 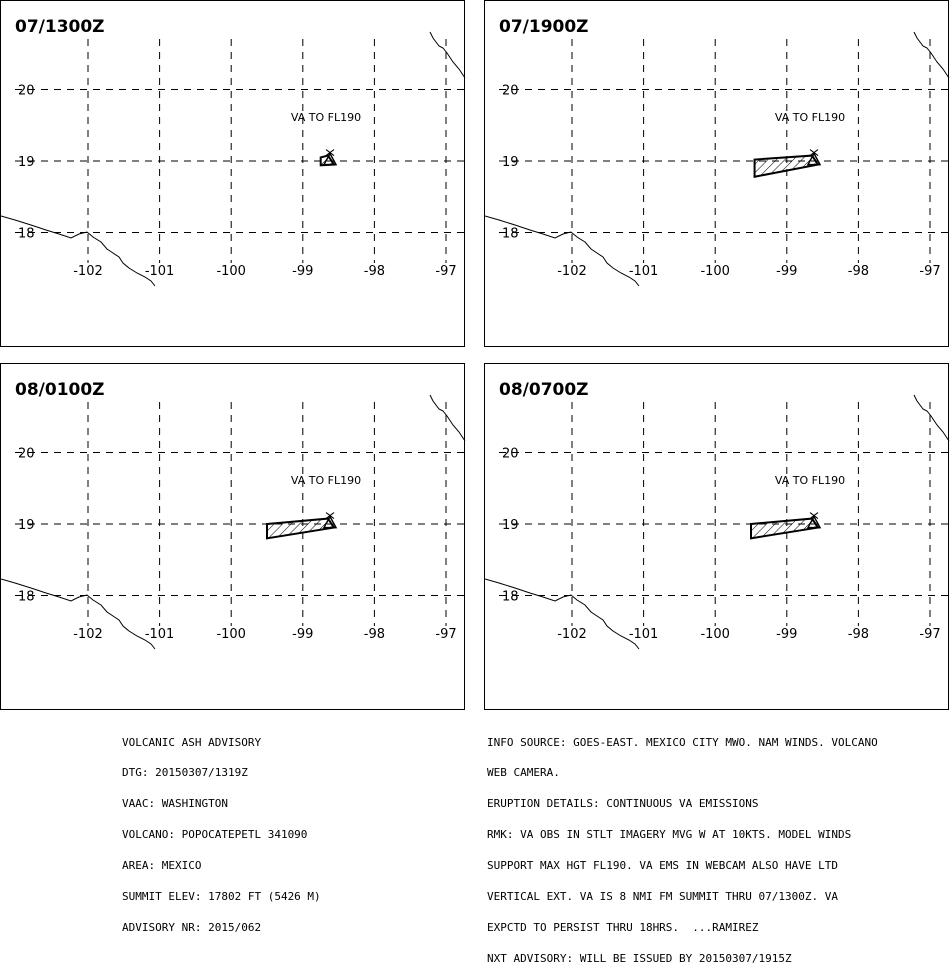 What do you see at coordinates (221, 897) in the screenshot?
I see `advisory-line: SUMMIT ELEV: 17802 FT (5426 M)` at bounding box center [221, 897].